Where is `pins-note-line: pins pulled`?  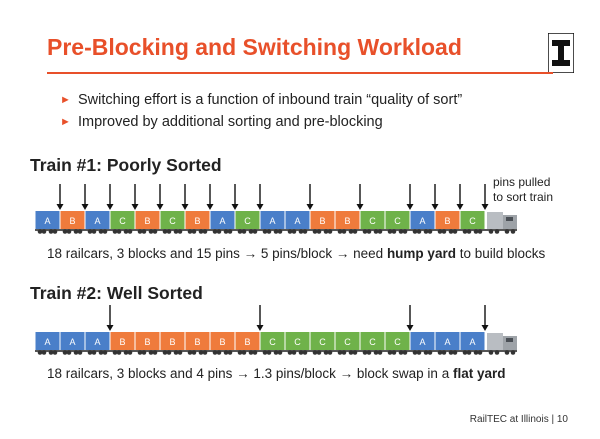 pins-note-line: pins pulled is located at coordinates (522, 182).